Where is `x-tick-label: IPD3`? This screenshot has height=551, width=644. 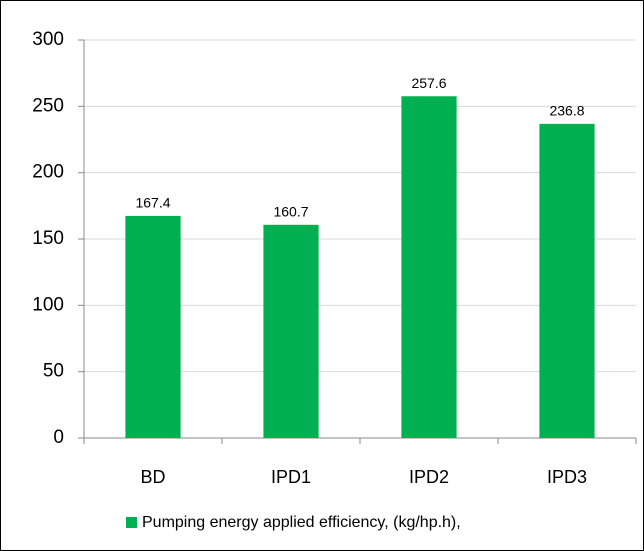
x-tick-label: IPD3 is located at coordinates (567, 477).